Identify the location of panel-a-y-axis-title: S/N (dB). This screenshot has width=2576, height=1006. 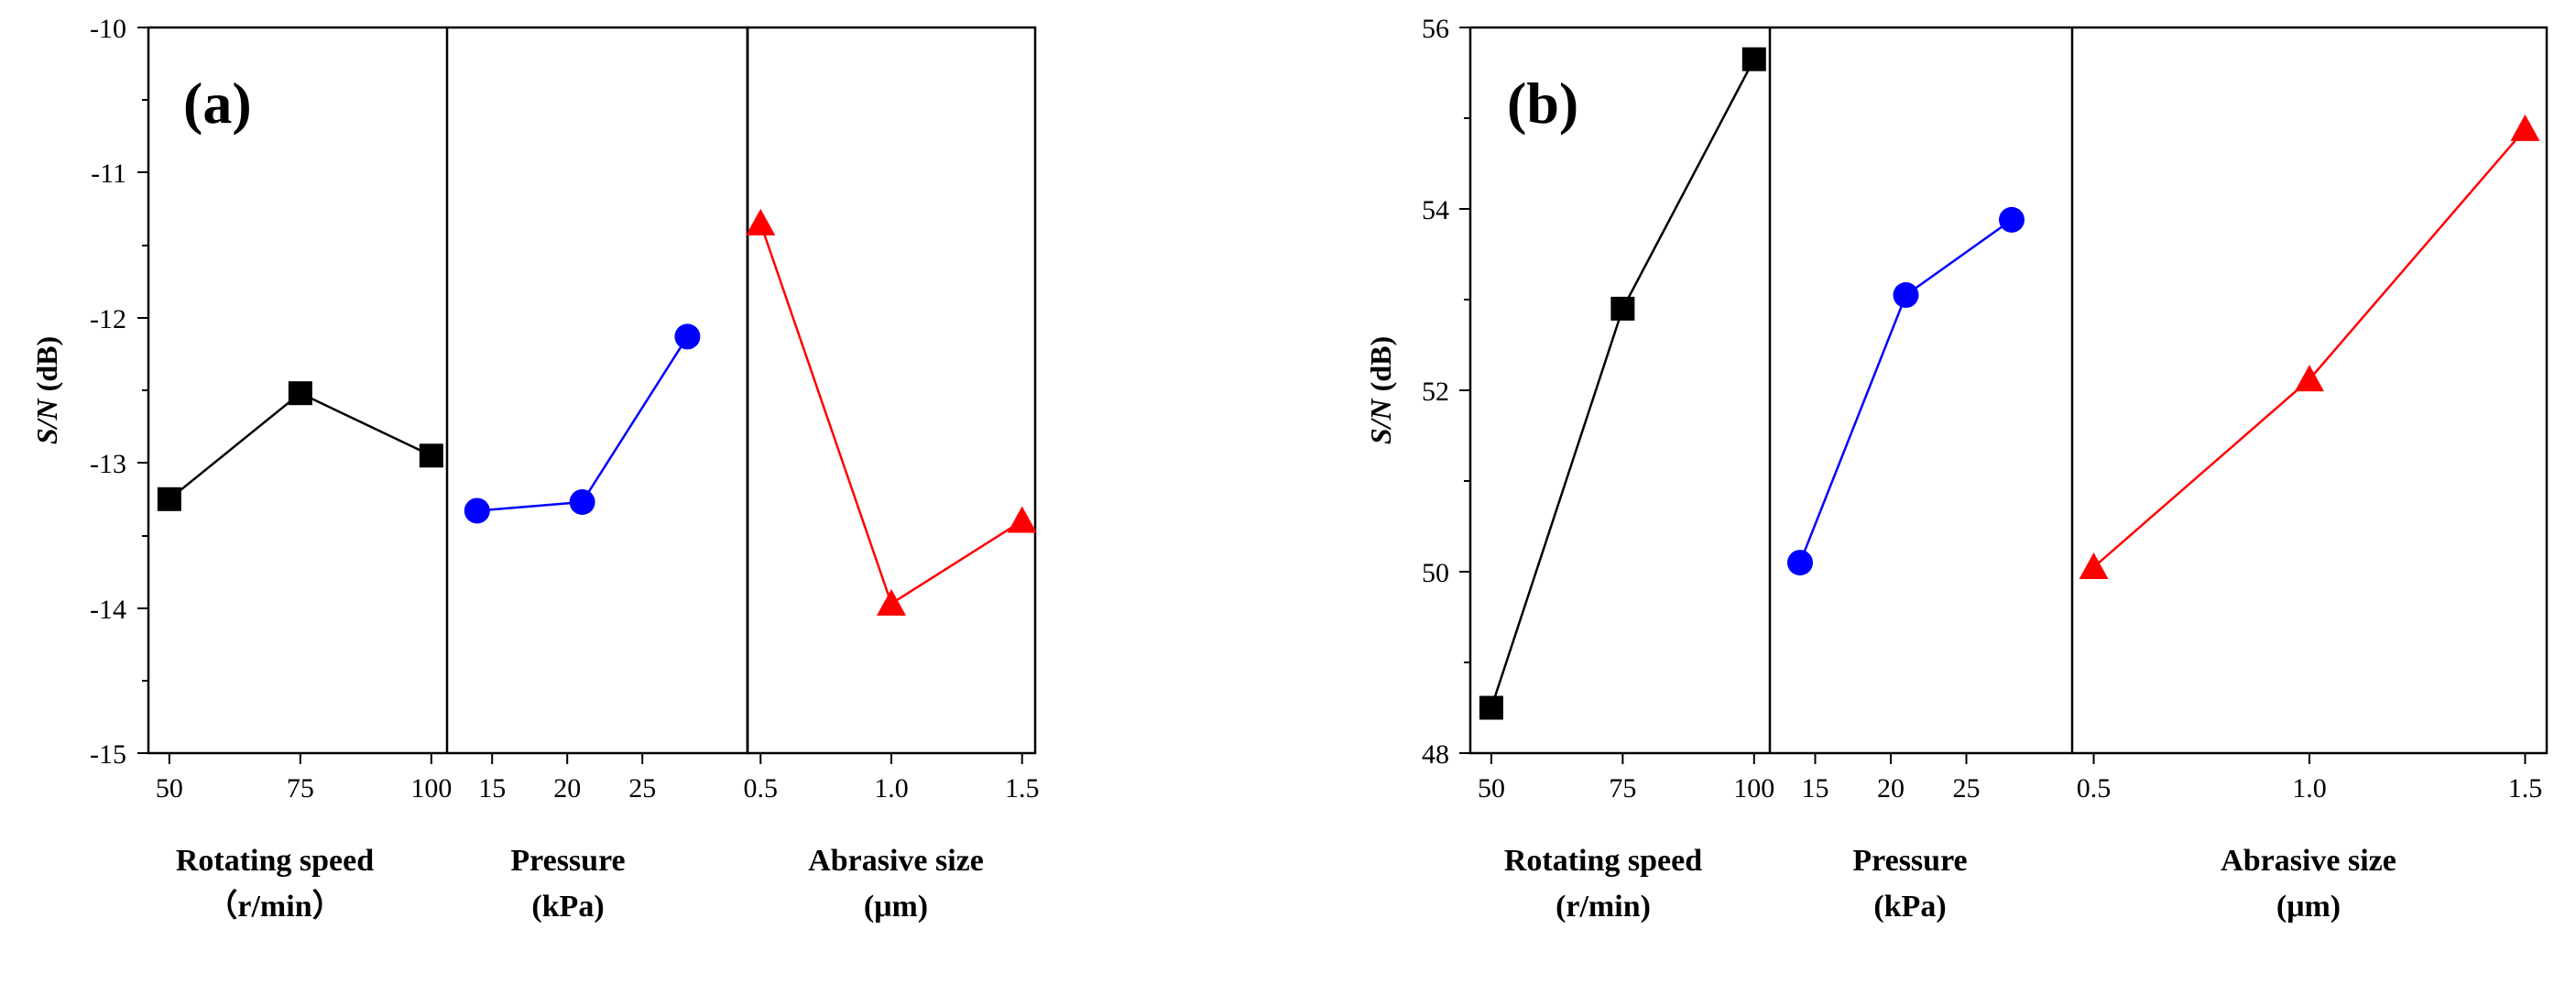
(47, 390).